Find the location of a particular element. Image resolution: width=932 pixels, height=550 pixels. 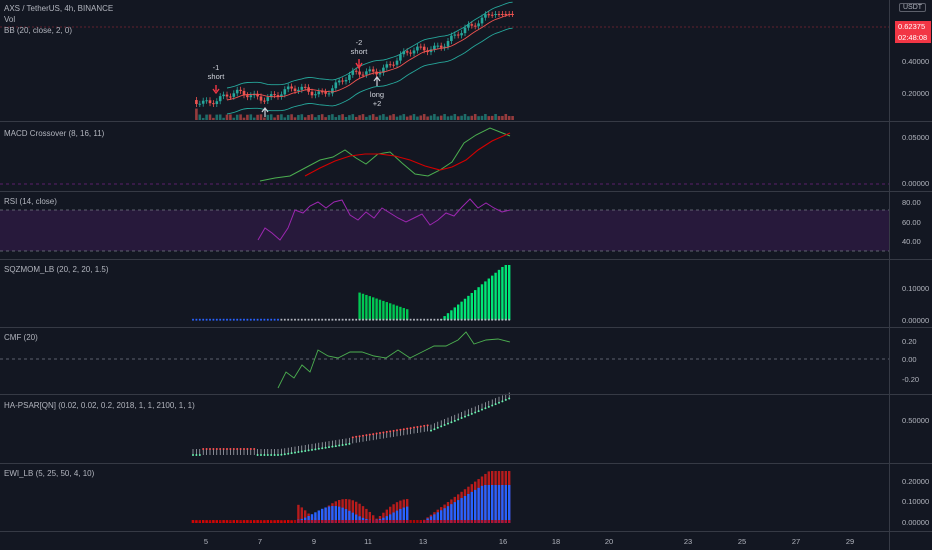

time-tick: 29 is located at coordinates (850, 541).